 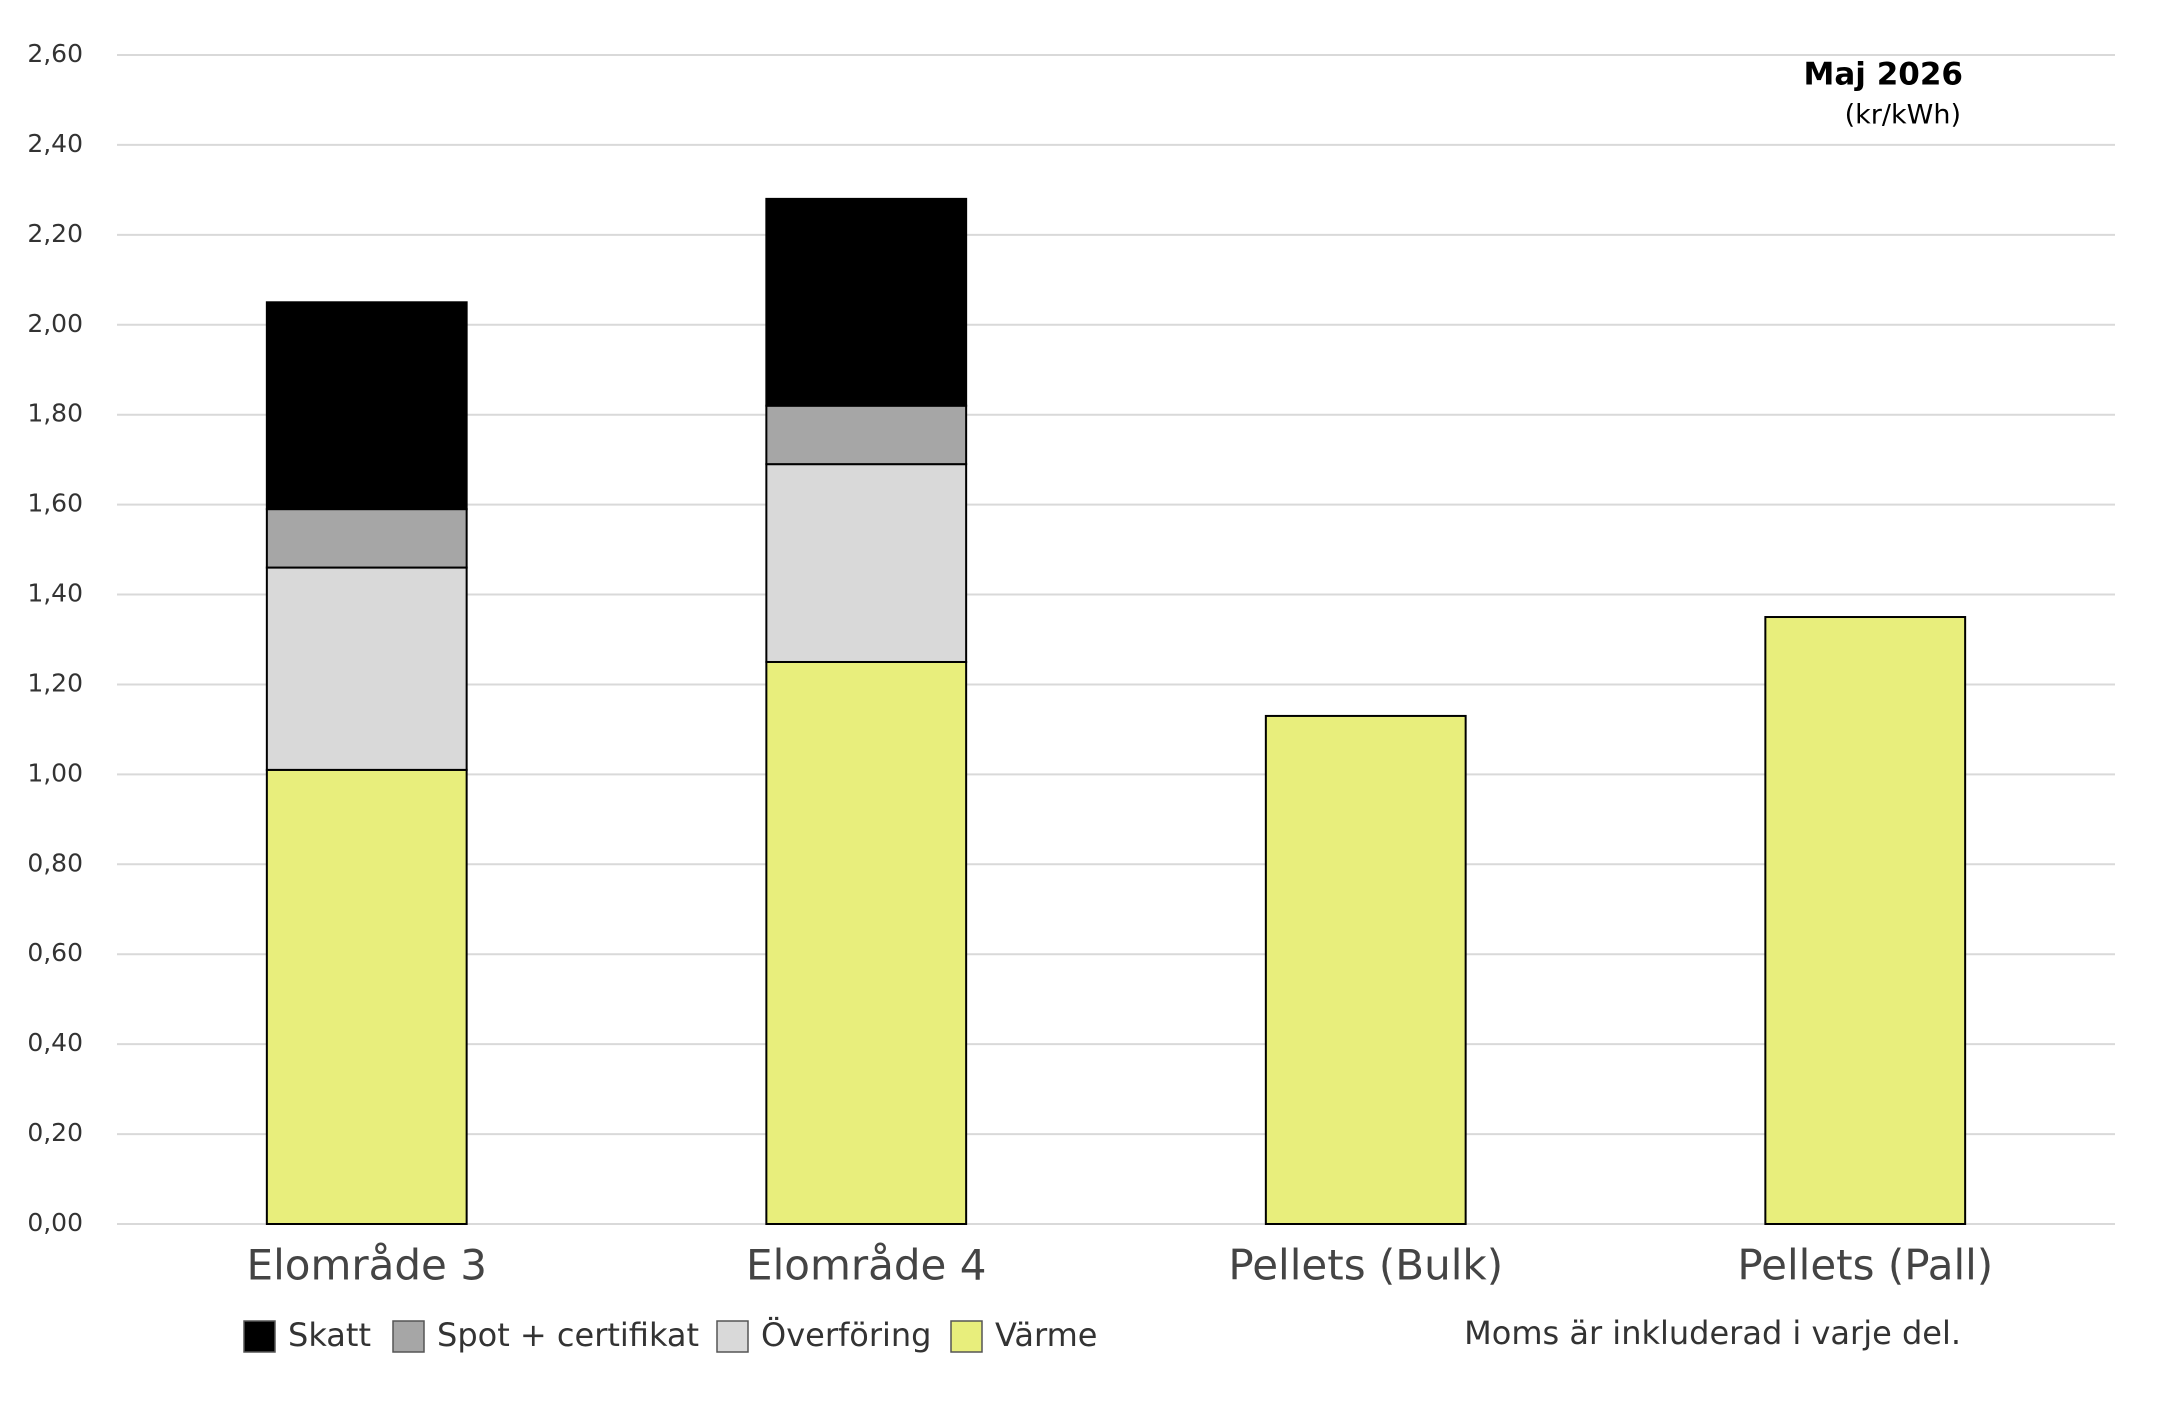 I want to click on y-tick-label: 1,60, so click(x=55, y=503).